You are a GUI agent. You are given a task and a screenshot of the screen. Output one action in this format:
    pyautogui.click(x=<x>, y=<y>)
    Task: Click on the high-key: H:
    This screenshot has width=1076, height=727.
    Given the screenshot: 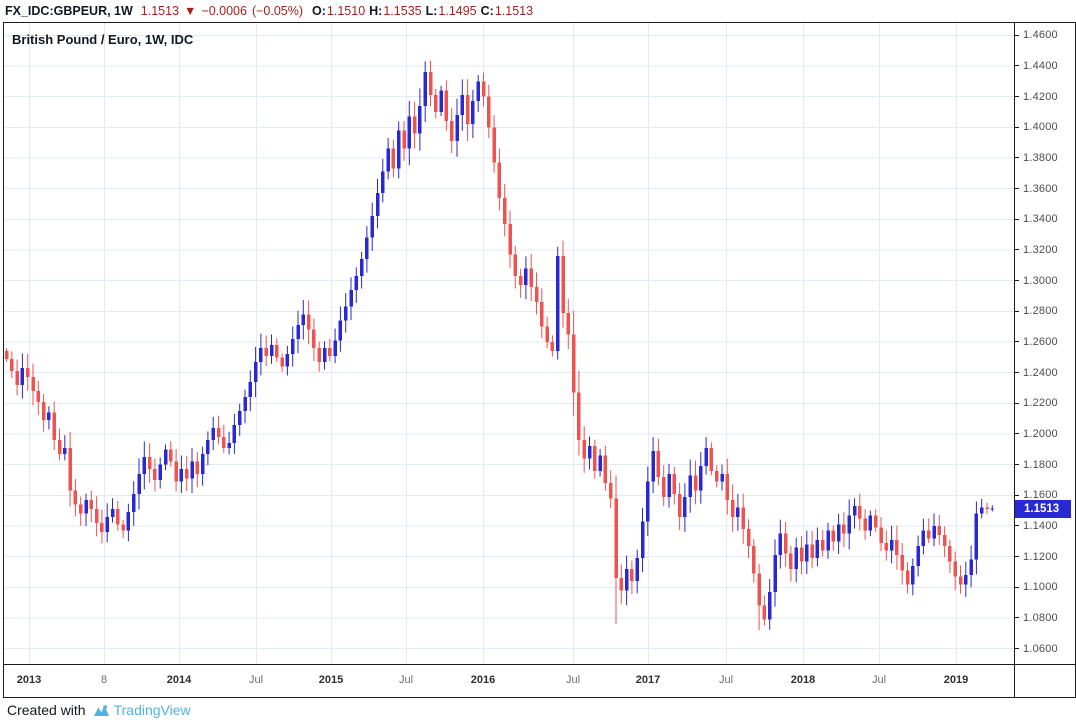 What is the action you would take?
    pyautogui.click(x=376, y=11)
    